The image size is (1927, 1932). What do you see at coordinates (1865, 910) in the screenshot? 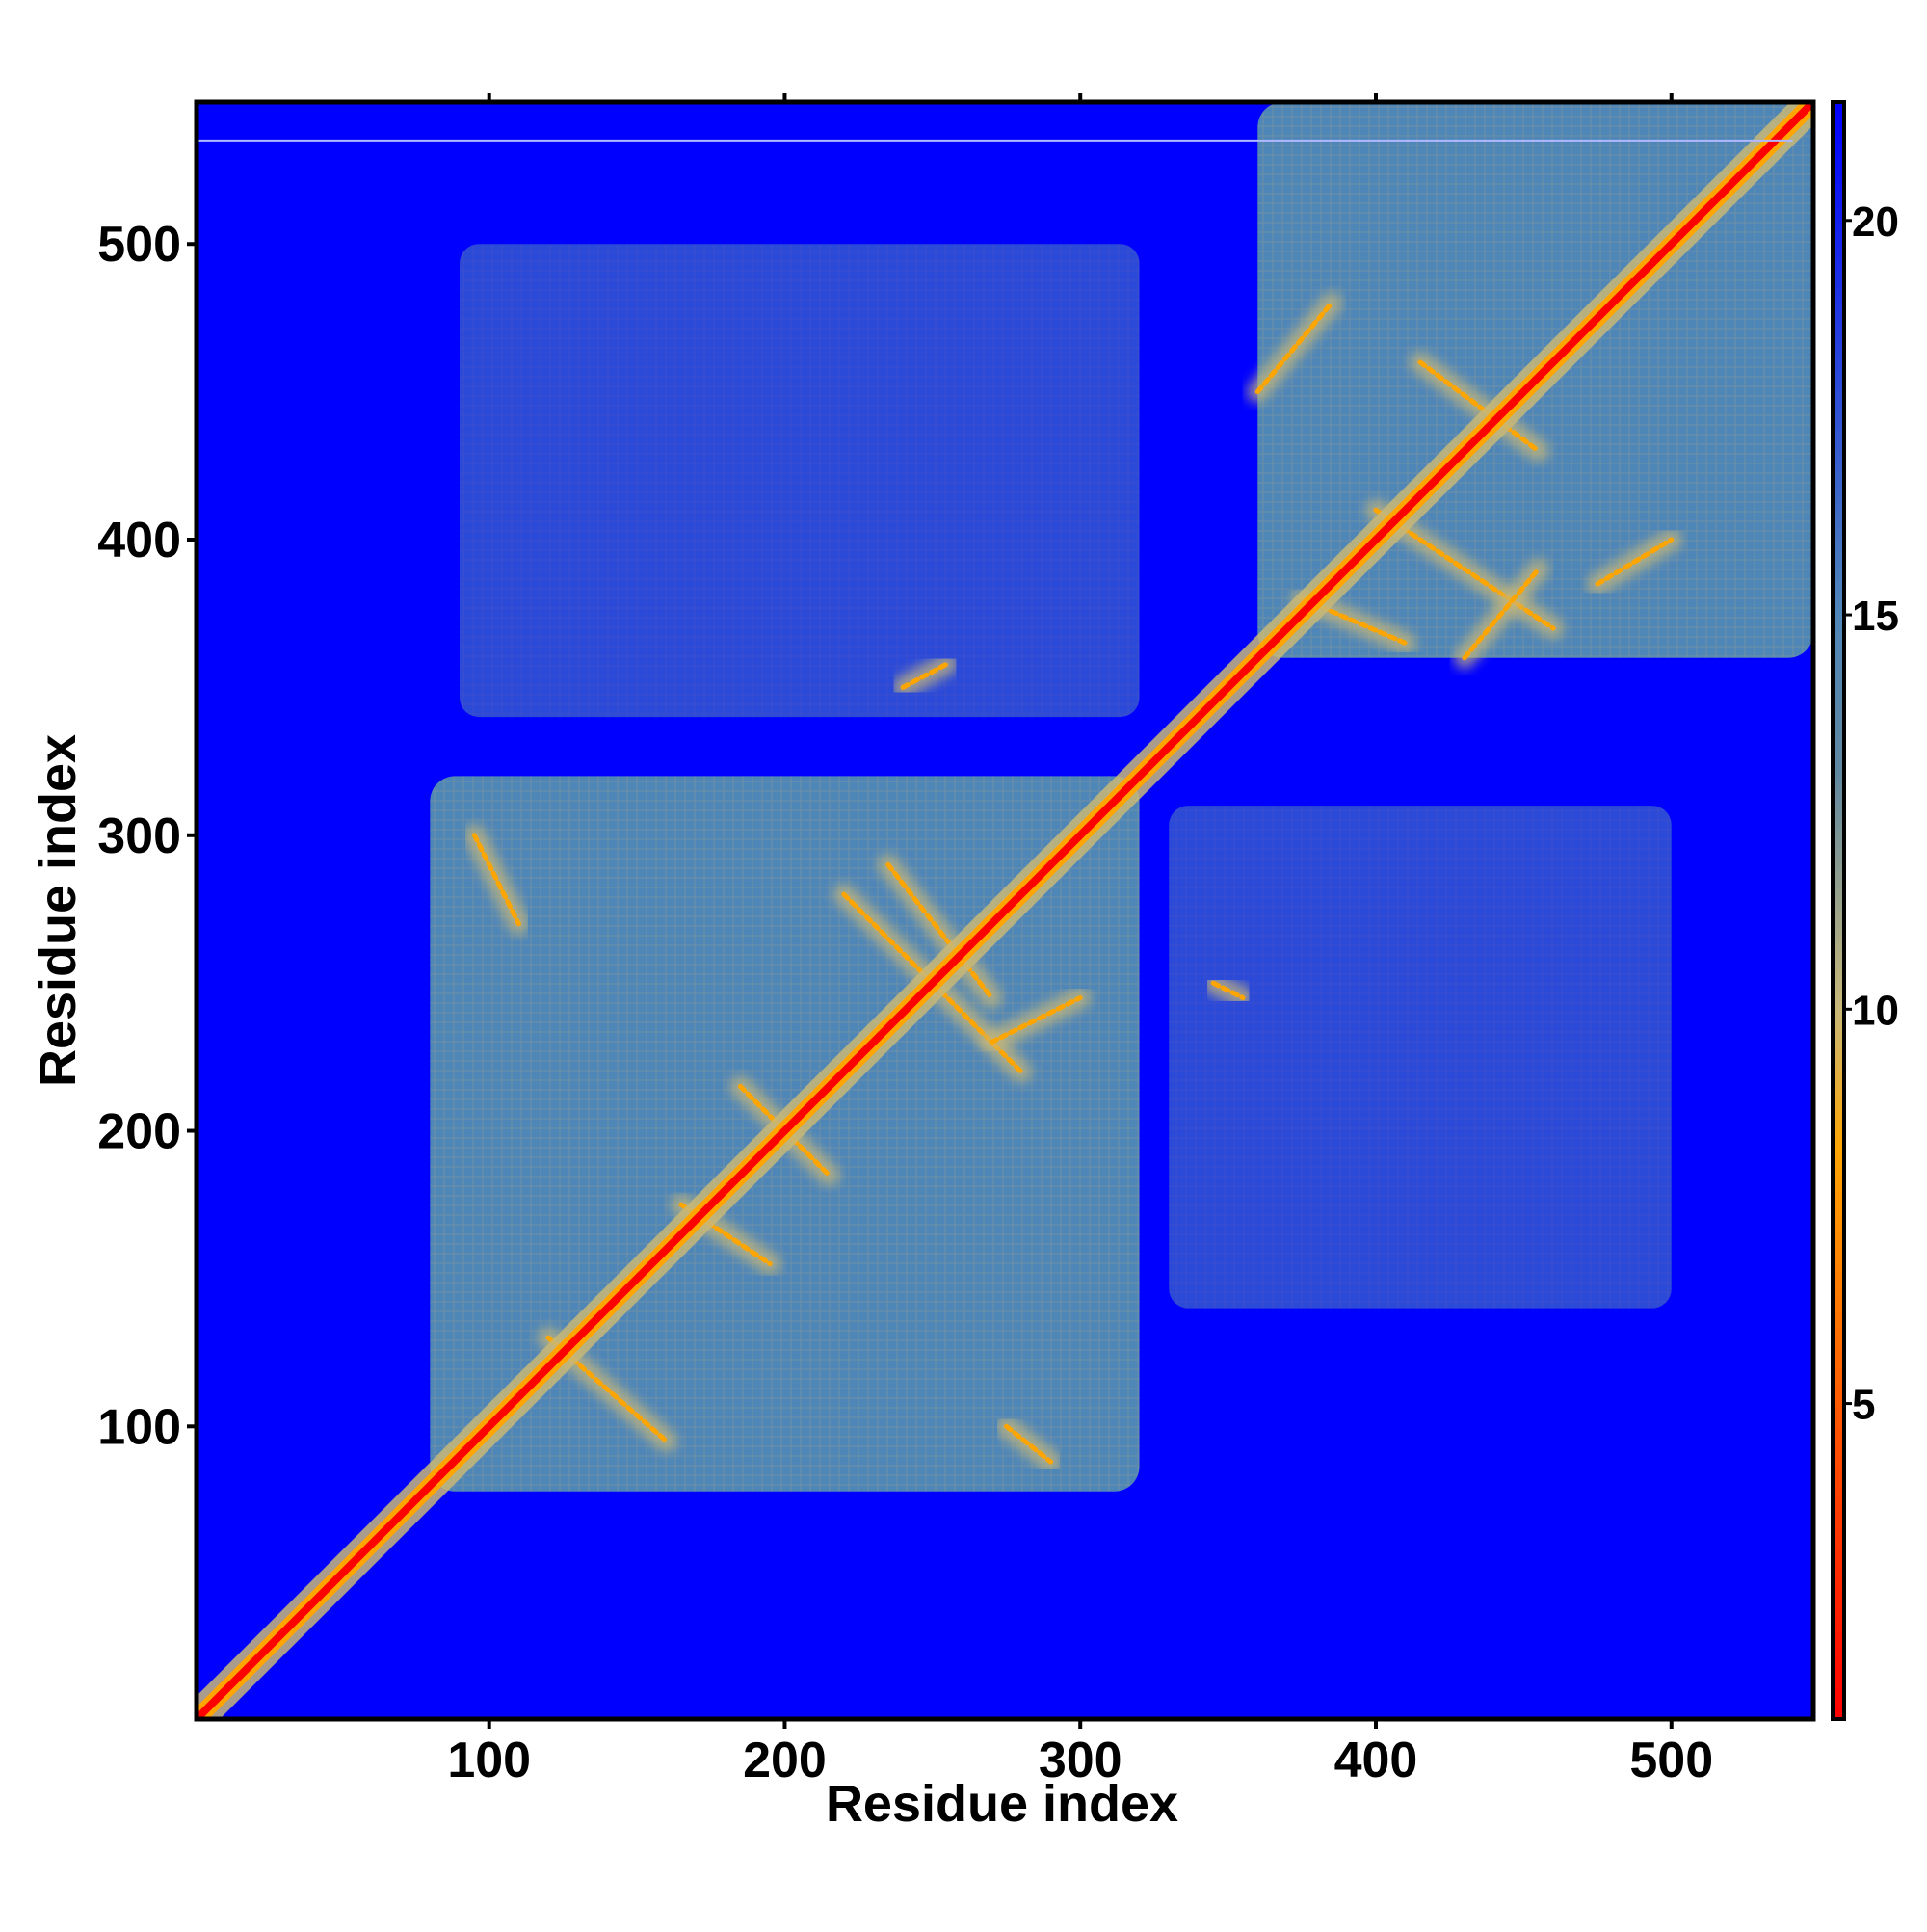
I see `colorbar: 5 10 15 20` at bounding box center [1865, 910].